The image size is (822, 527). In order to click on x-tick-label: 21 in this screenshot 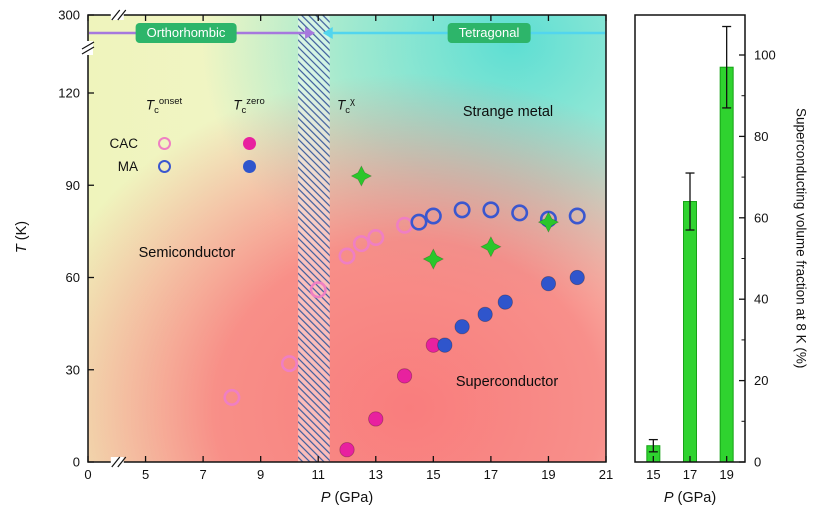, I will do `click(606, 474)`.